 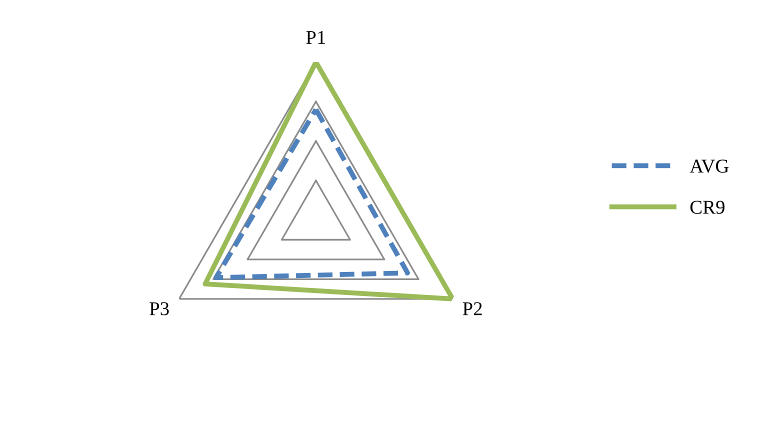 What do you see at coordinates (472, 309) in the screenshot?
I see `spoke-label: P2` at bounding box center [472, 309].